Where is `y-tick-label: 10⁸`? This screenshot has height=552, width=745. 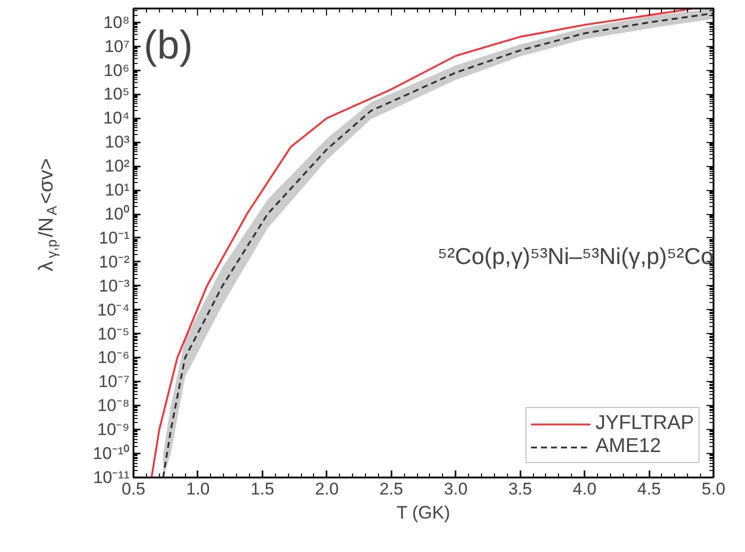 y-tick-label: 10⁸ is located at coordinates (116, 22).